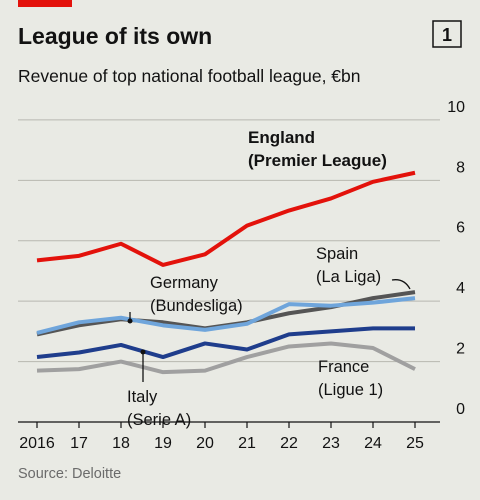 The height and width of the screenshot is (500, 480). Describe the element at coordinates (159, 420) in the screenshot. I see `series-sublabel: (Serie A)` at that location.